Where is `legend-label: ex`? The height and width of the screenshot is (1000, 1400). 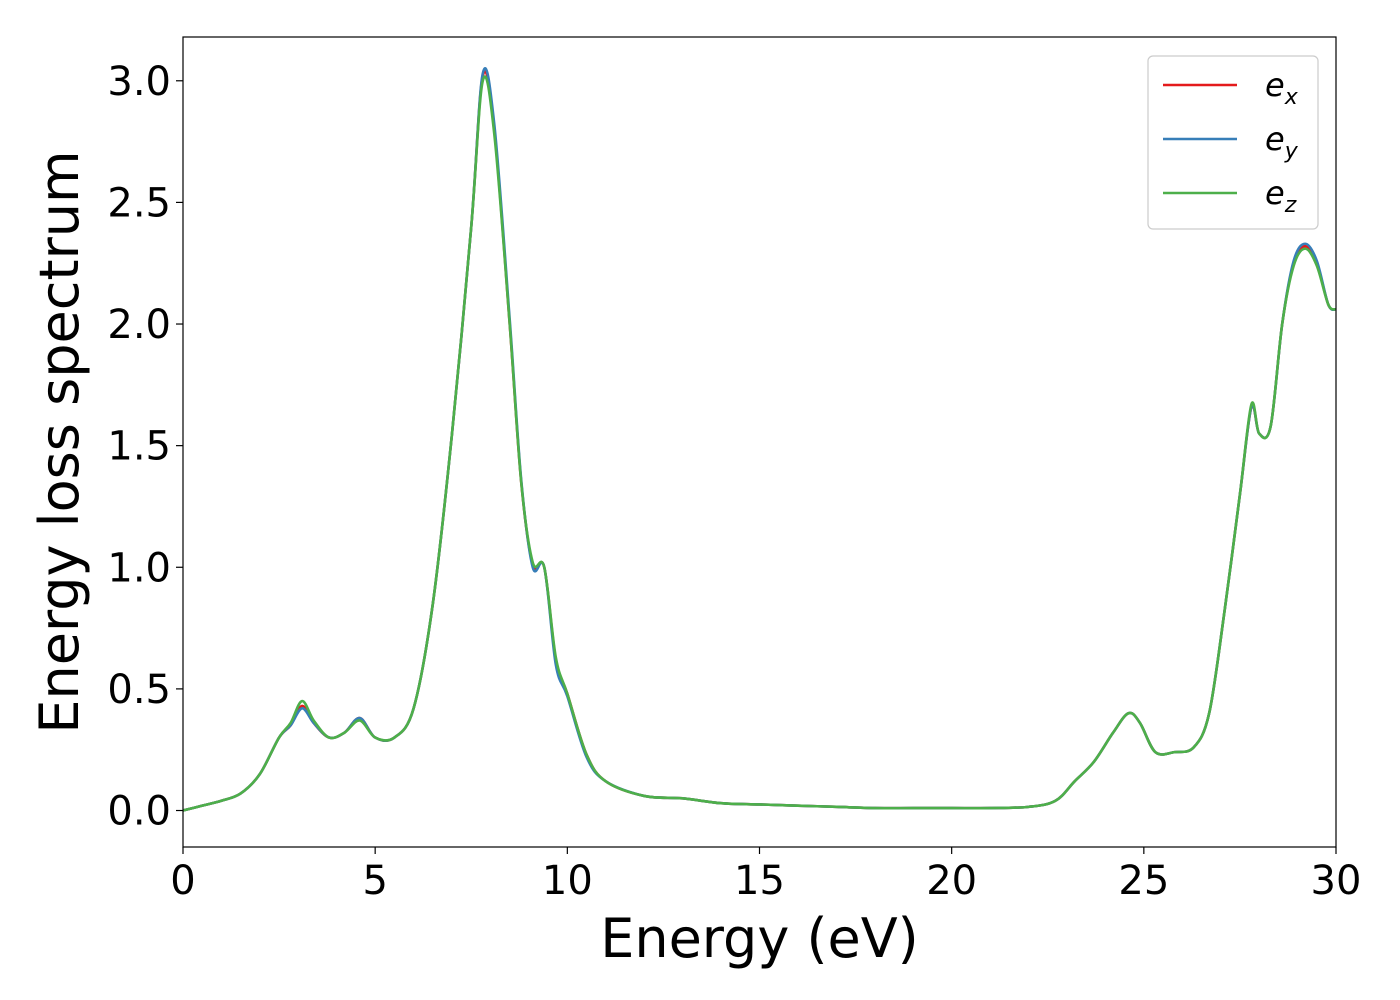
legend-label: ex is located at coordinates (1282, 88).